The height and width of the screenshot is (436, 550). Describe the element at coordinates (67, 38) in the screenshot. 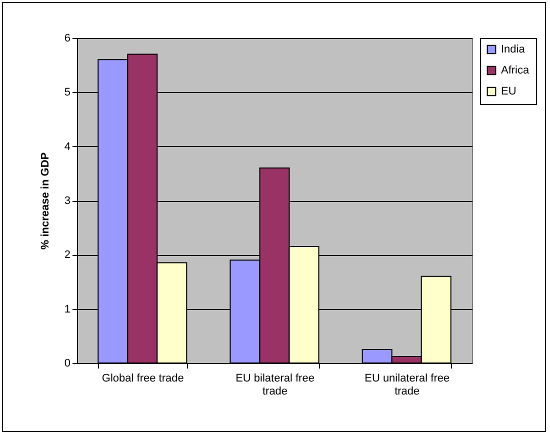

I see `y-tick-label: 6` at that location.